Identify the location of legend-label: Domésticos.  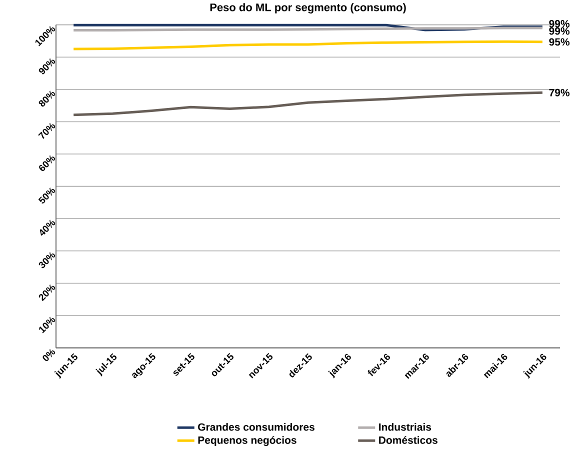
(408, 440).